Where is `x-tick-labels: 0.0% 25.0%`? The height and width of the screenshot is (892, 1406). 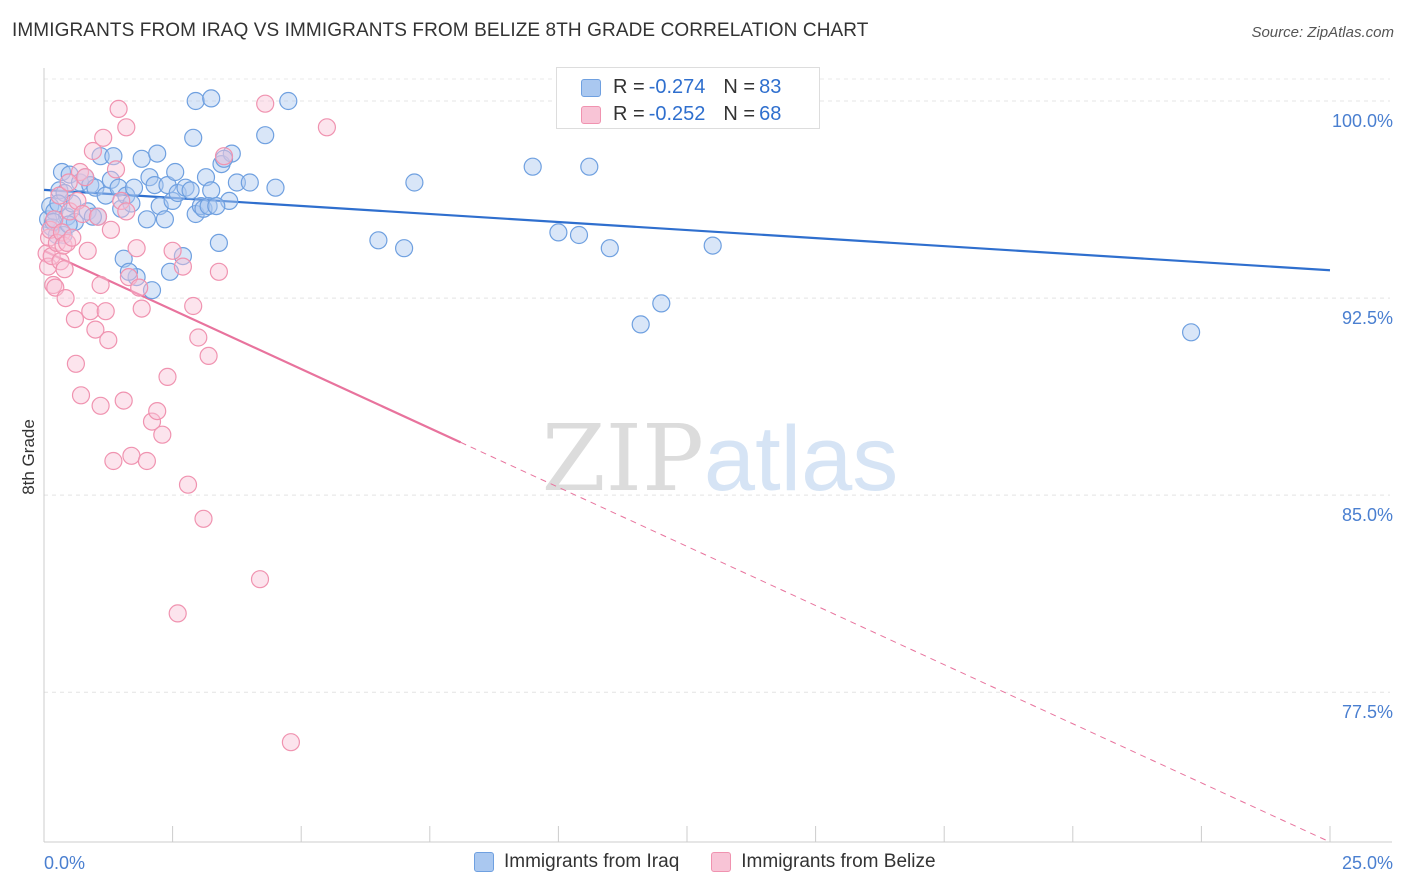 x-tick-labels: 0.0% 25.0% is located at coordinates (718, 863).